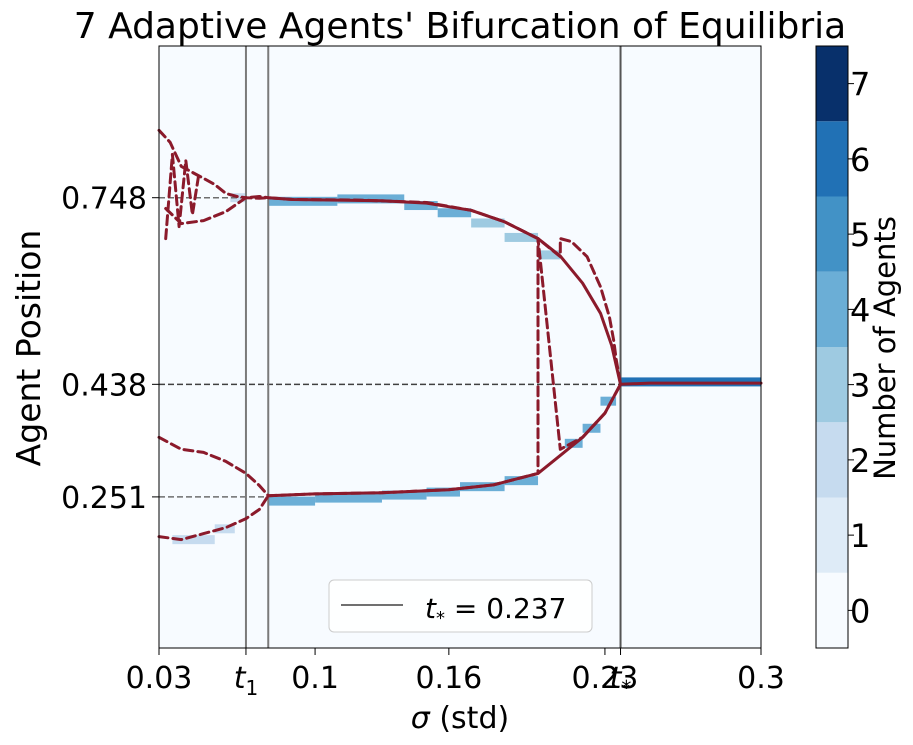 This screenshot has width=913, height=745. I want to click on colorbar-tick-label: 1, so click(860, 536).